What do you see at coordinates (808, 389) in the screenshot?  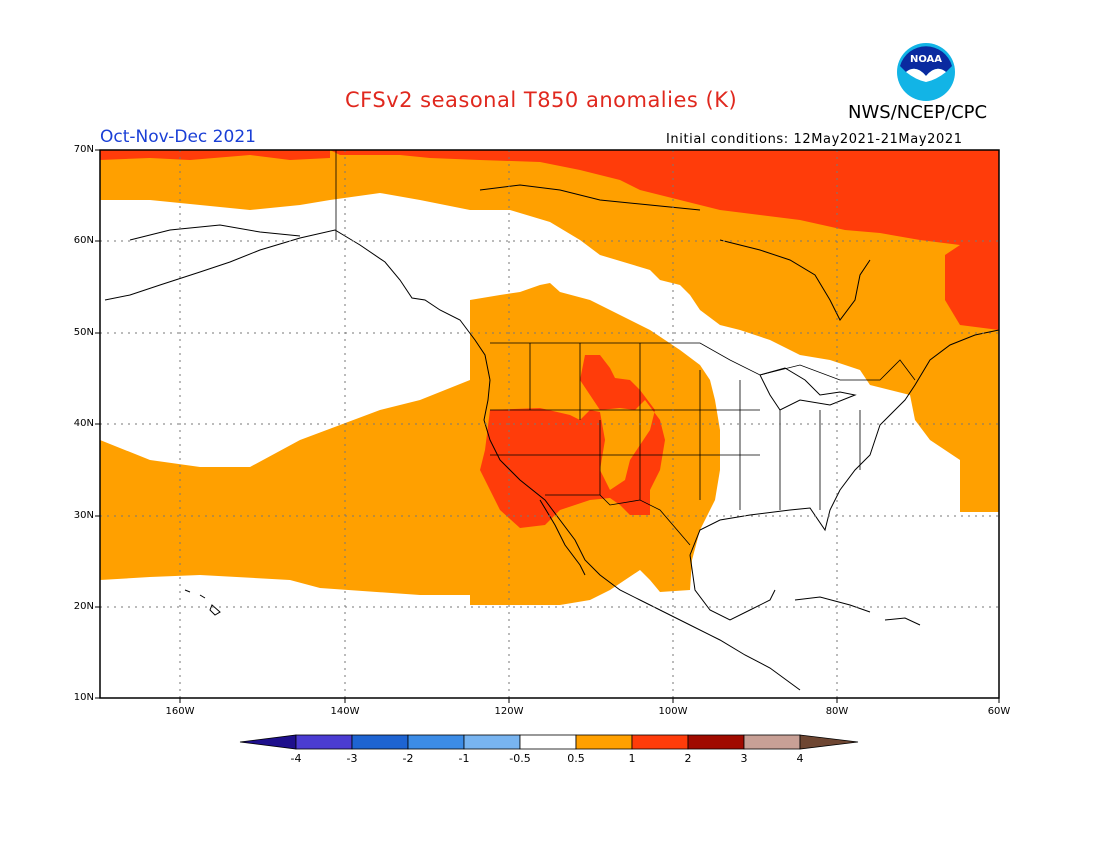 I see `great-lakes` at bounding box center [808, 389].